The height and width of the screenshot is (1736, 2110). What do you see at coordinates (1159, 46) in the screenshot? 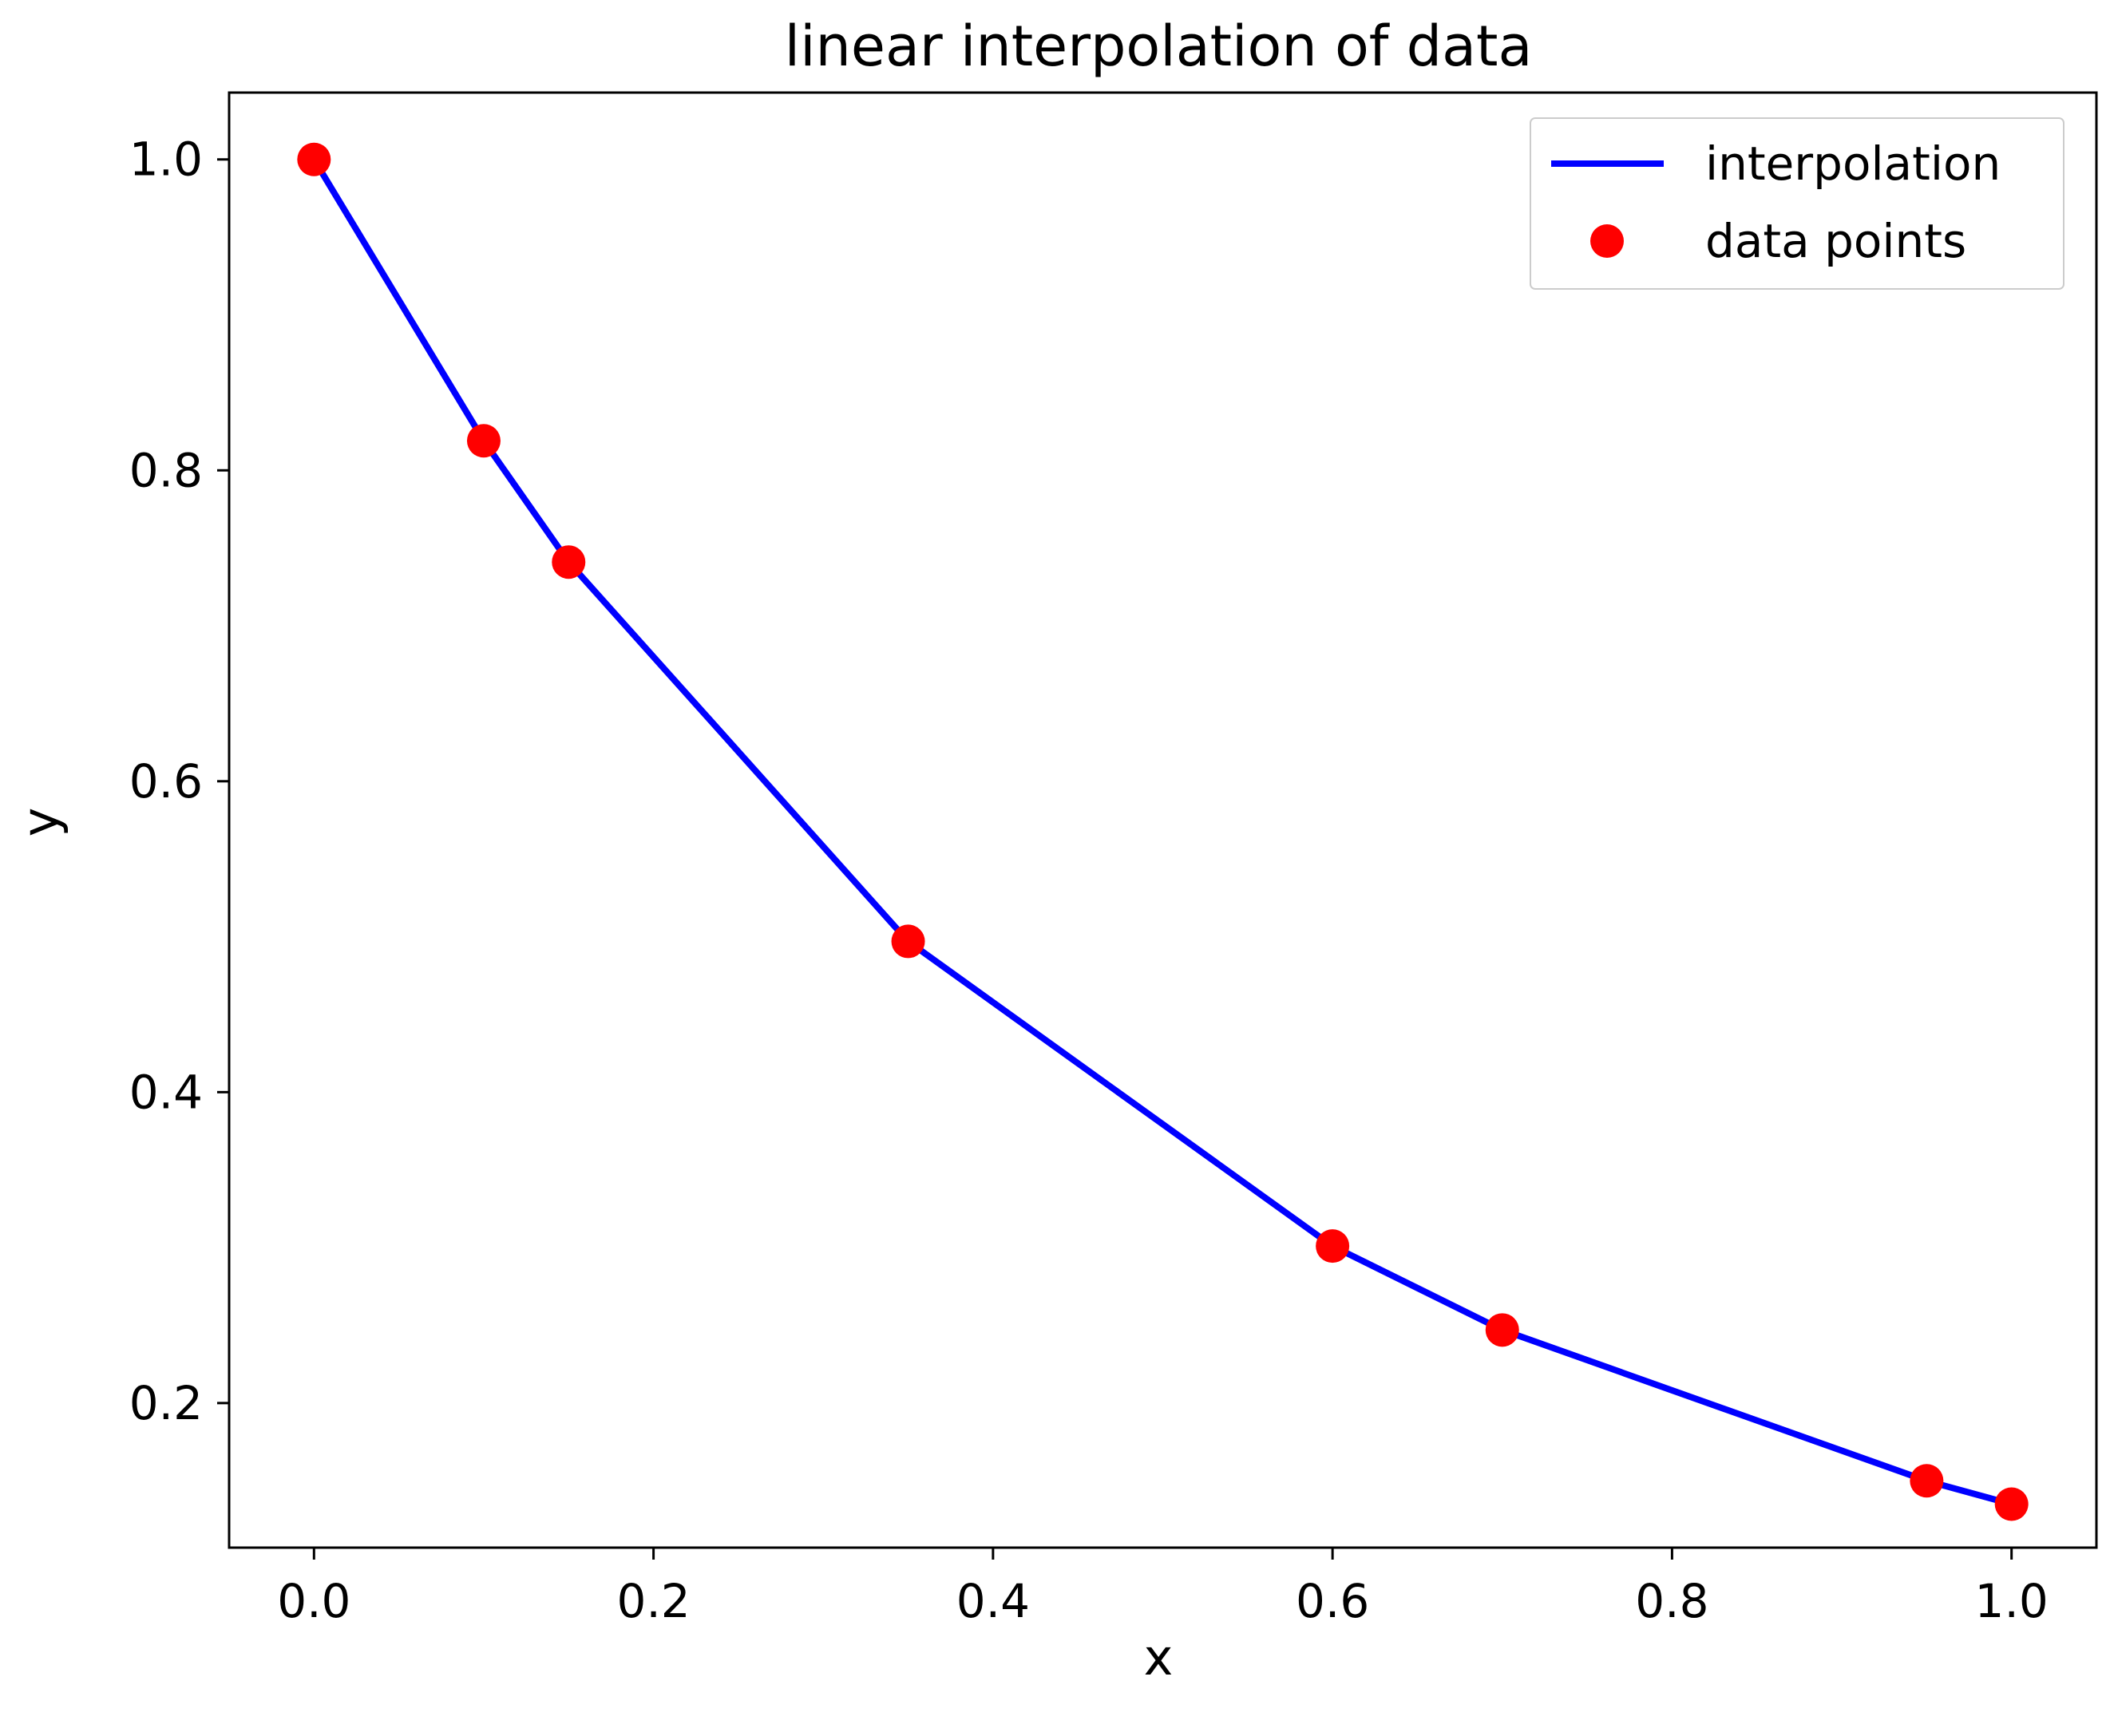
I see `chart-title: linear interpolation of data` at bounding box center [1159, 46].